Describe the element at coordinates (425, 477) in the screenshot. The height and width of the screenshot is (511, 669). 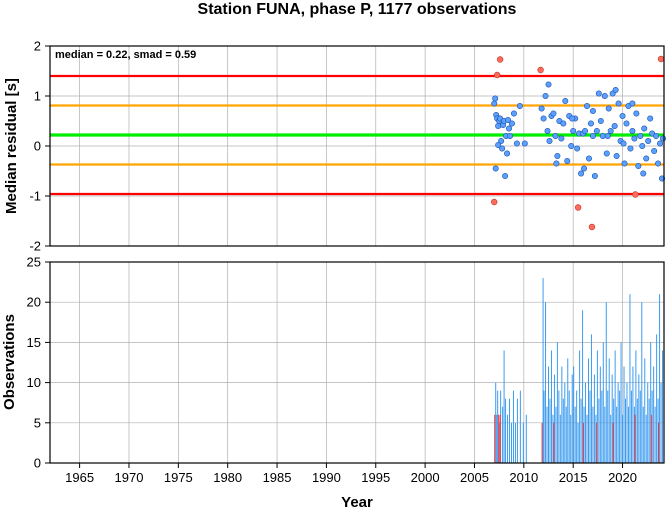
I see `year-tick-label: 2000` at that location.